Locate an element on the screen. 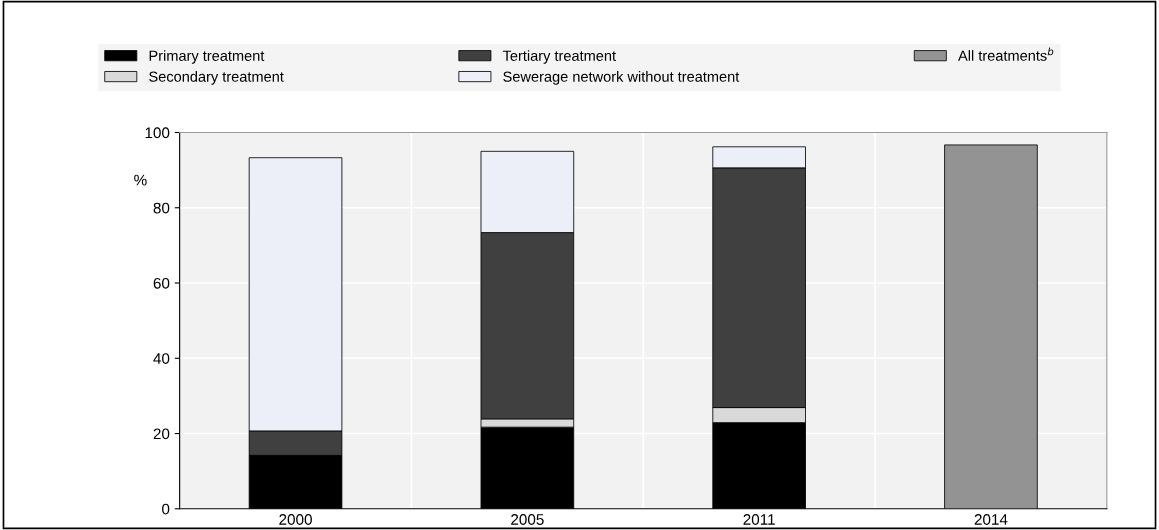 The height and width of the screenshot is (530, 1159). legend-label: Primary treatment is located at coordinates (207, 57).